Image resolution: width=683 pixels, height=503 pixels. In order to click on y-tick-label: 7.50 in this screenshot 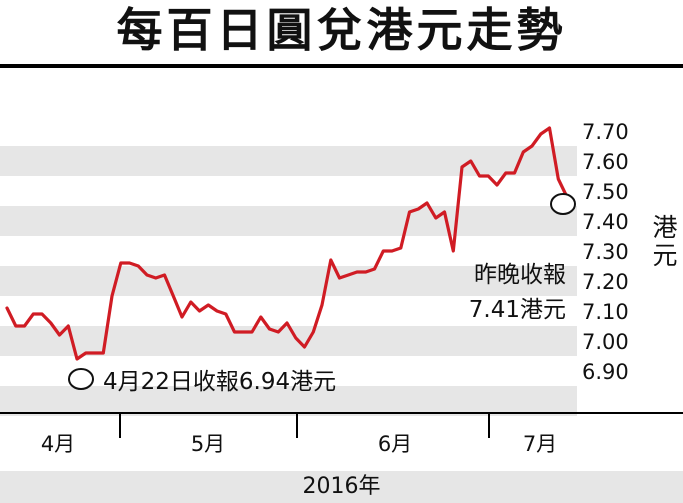, I will do `click(605, 192)`.